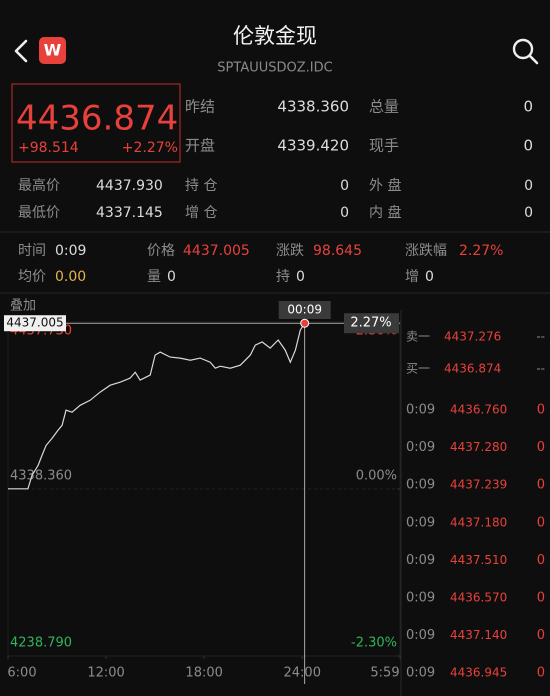 This screenshot has width=550, height=696. I want to click on stat-label: 开盘, so click(200, 146).